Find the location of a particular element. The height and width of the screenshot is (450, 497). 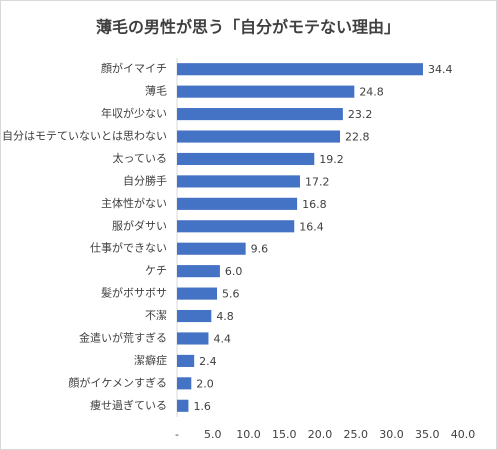

value-label: 9.6 is located at coordinates (260, 249).